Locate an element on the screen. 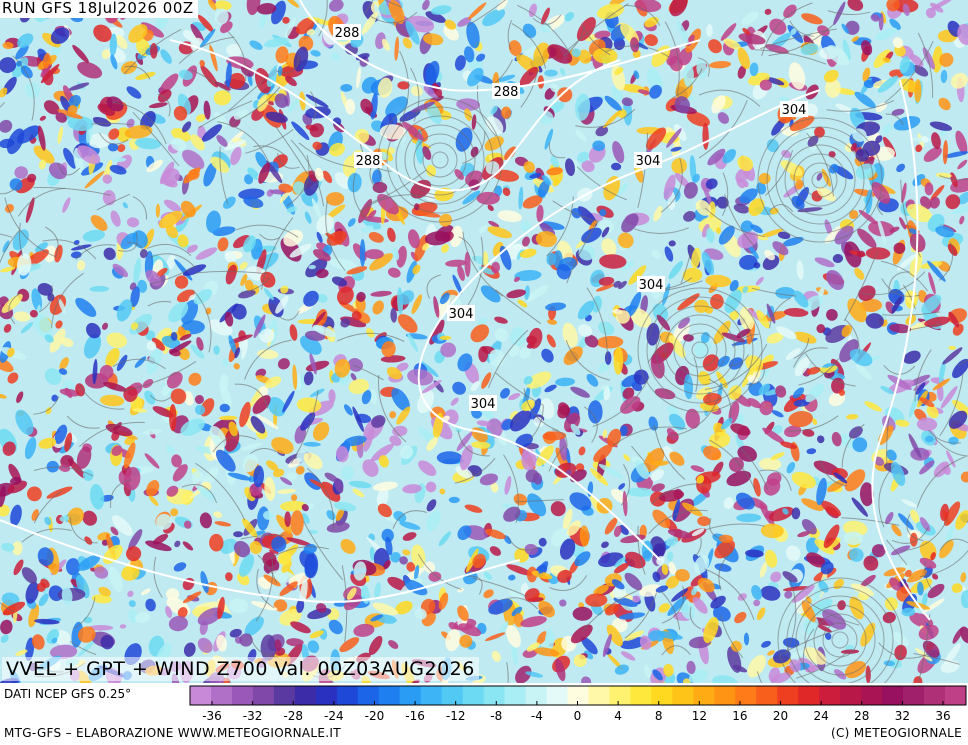  colorbar-label: 32 is located at coordinates (902, 716).